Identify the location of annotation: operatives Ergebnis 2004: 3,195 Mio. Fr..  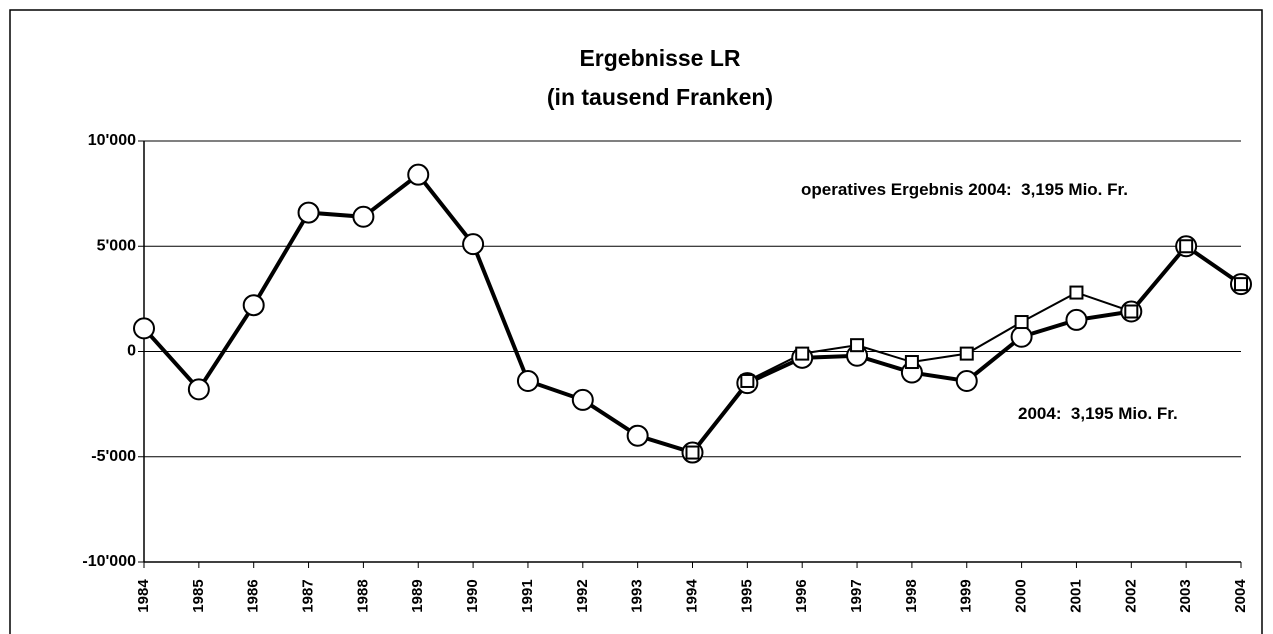
(964, 189).